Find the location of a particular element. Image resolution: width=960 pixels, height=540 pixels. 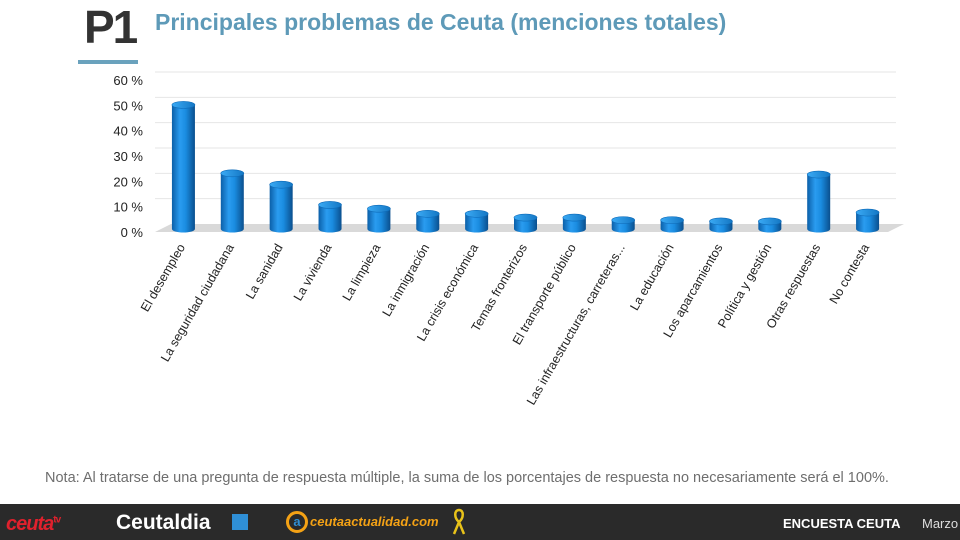

ceutaactualidad-at-icon: a is located at coordinates (297, 522).